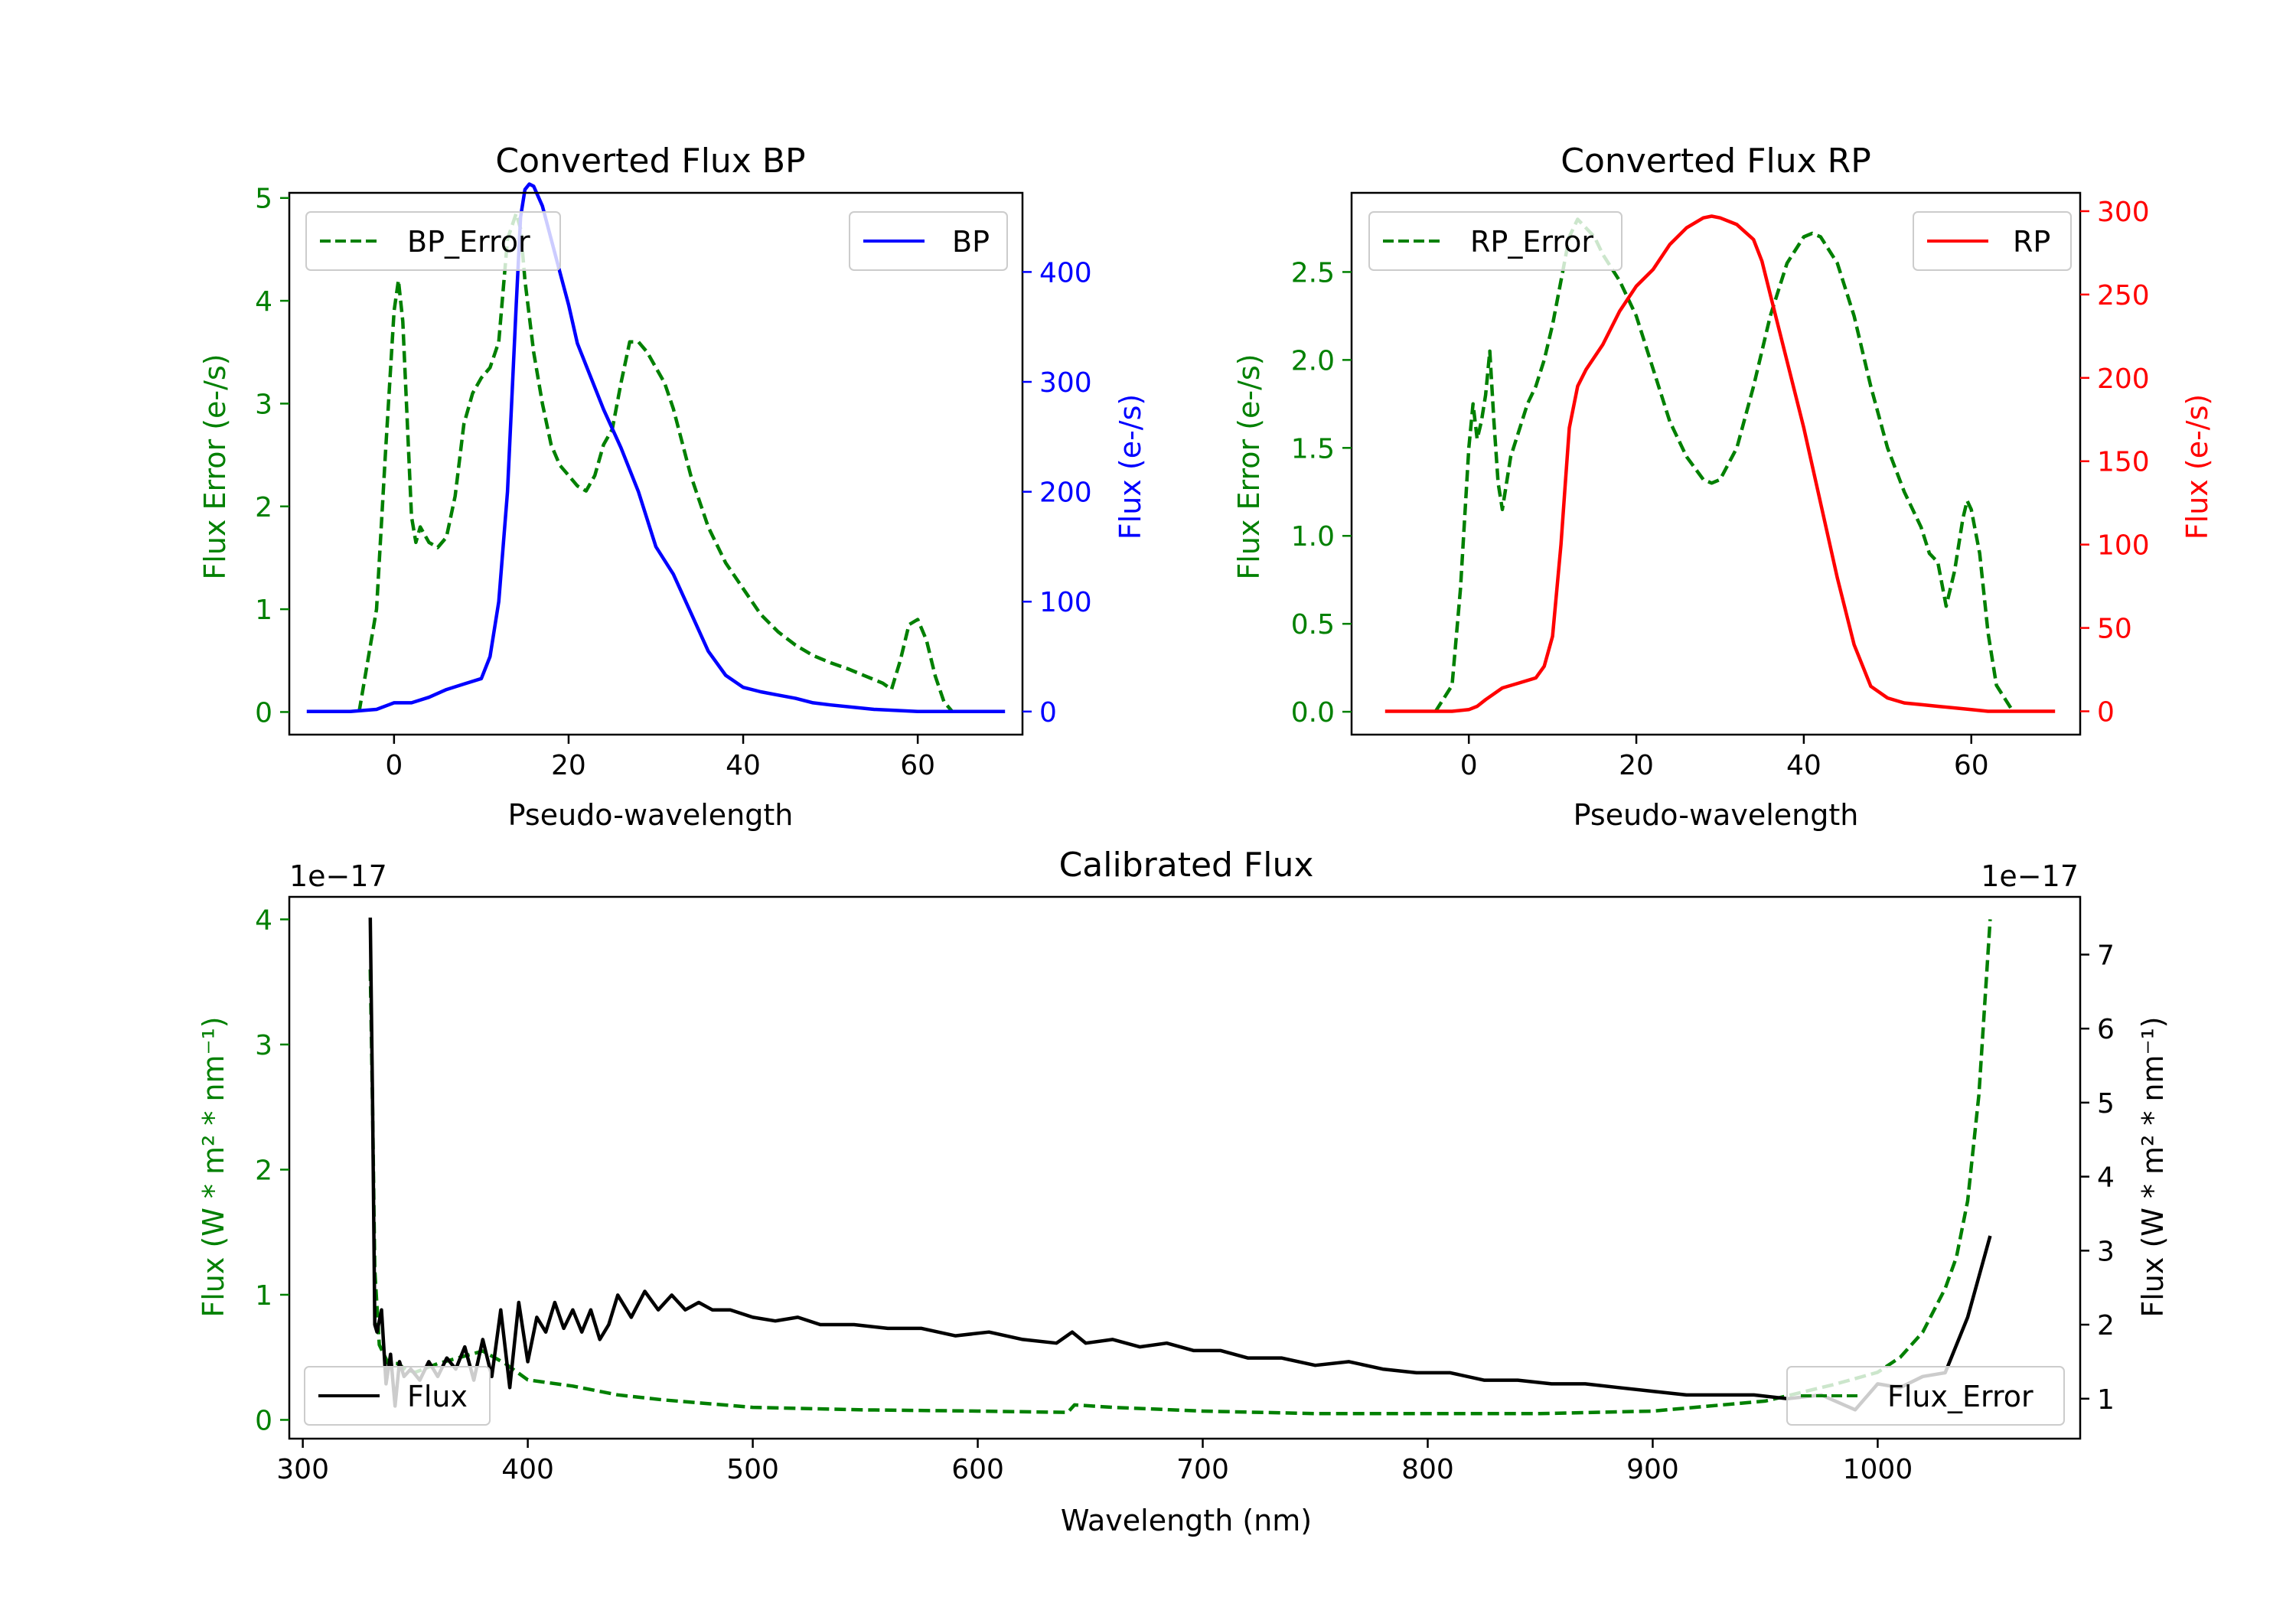  I want to click on y-axis-right-label: Flux (W * m² * nm⁻¹), so click(2153, 1166).